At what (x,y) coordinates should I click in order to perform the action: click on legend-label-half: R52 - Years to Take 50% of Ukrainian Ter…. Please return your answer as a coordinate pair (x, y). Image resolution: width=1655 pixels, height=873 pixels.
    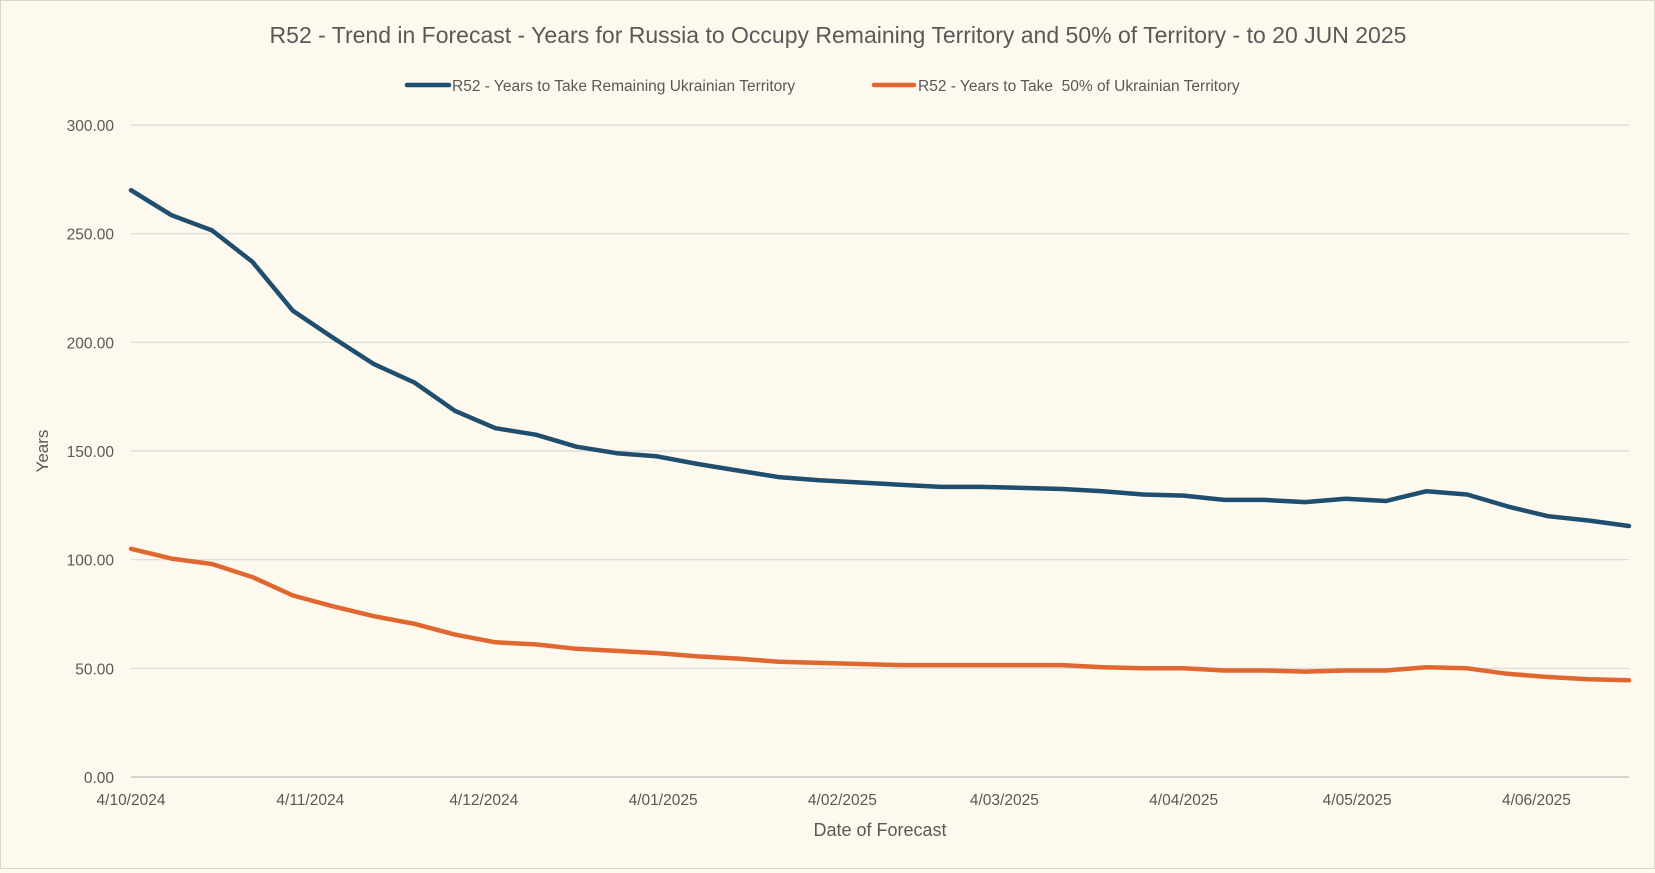
    Looking at the image, I should click on (1079, 86).